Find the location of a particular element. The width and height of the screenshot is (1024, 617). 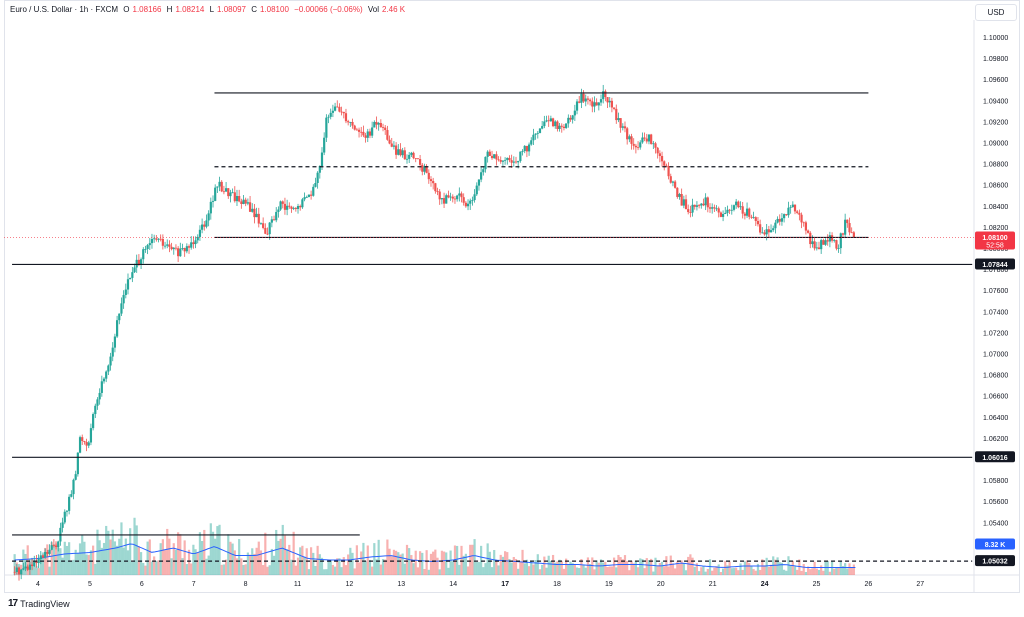

price-tick-label: 1.08400 is located at coordinates (995, 207).